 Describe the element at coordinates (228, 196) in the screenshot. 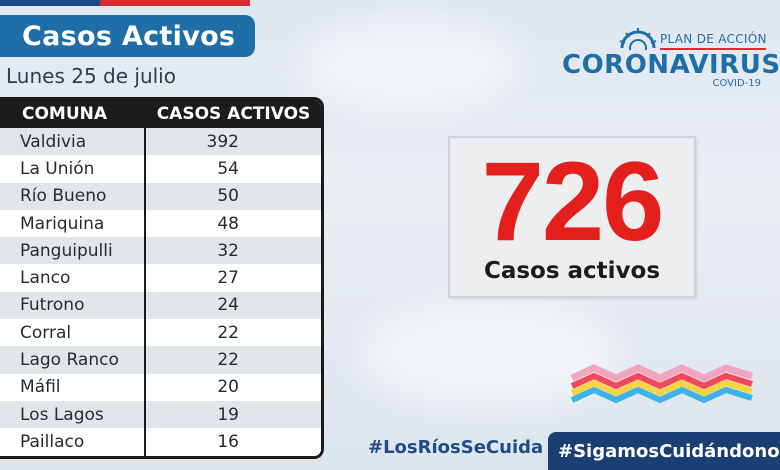

I see `casos-cell: 50` at that location.